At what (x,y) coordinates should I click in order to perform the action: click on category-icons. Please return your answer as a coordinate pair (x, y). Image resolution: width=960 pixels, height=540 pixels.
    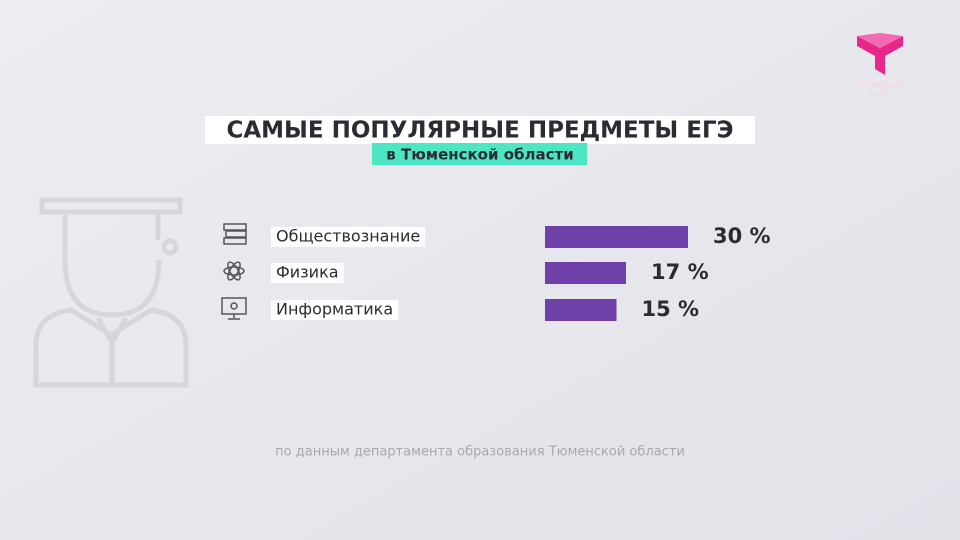
    Looking at the image, I should click on (234, 271).